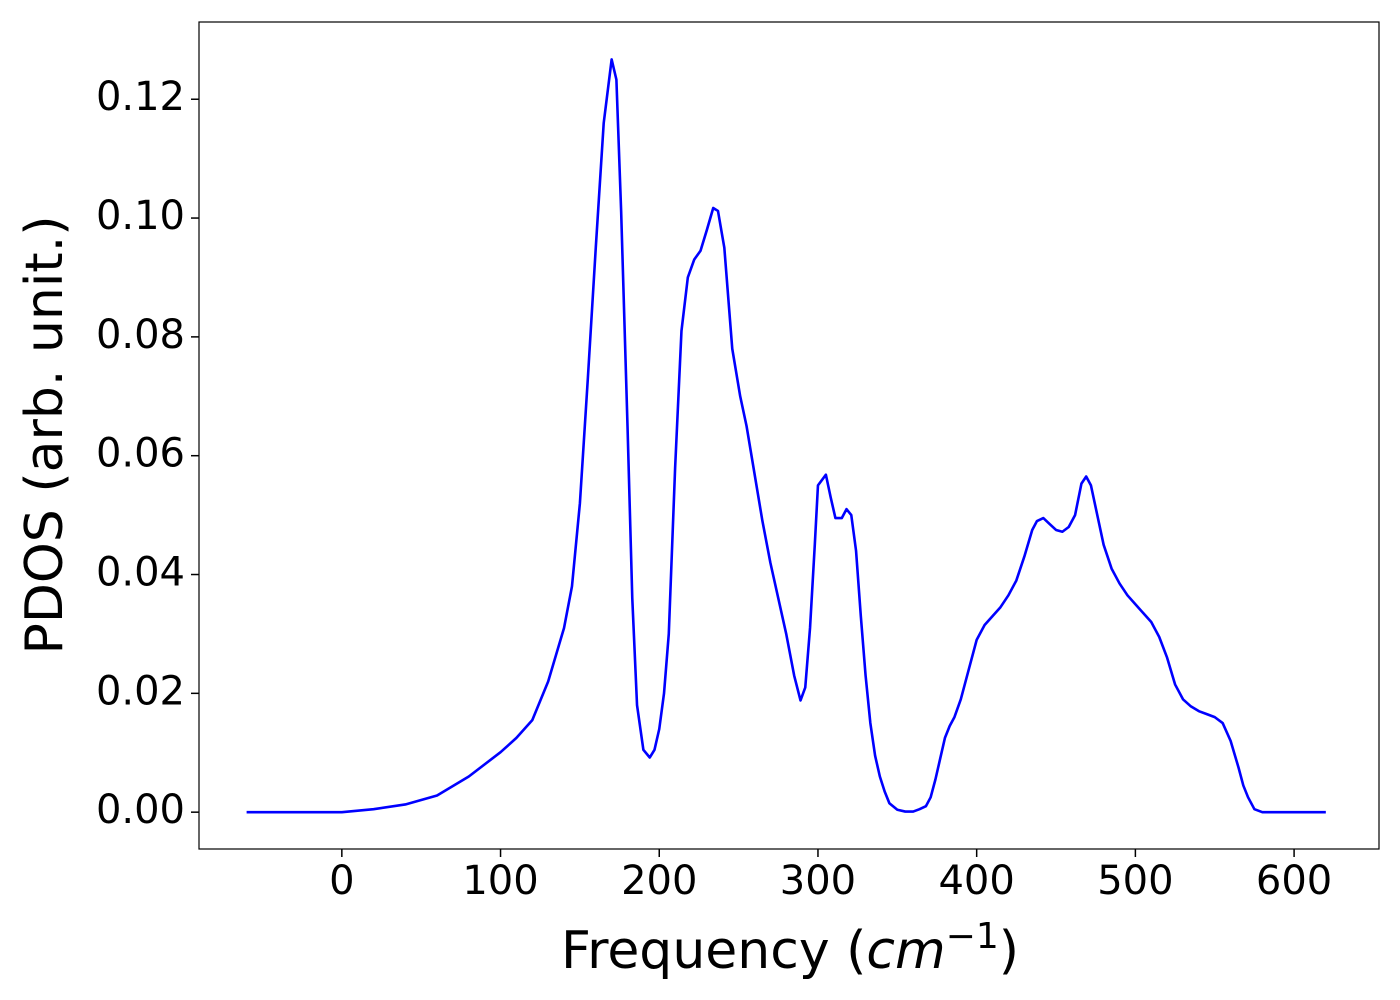 This screenshot has width=1400, height=1000. Describe the element at coordinates (1294, 881) in the screenshot. I see `x-tick-label: 600` at that location.